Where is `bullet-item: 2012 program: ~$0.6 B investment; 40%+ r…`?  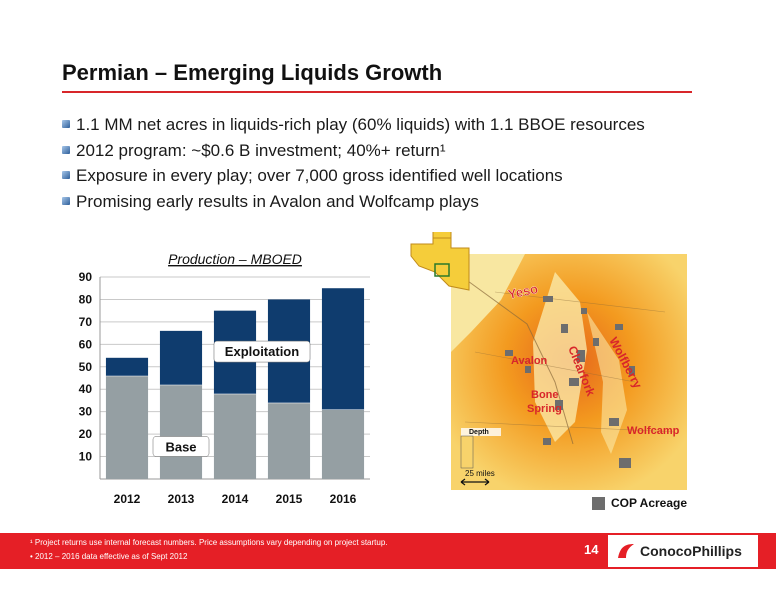 bullet-item: 2012 program: ~$0.6 B investment; 40%+ r… is located at coordinates (353, 151).